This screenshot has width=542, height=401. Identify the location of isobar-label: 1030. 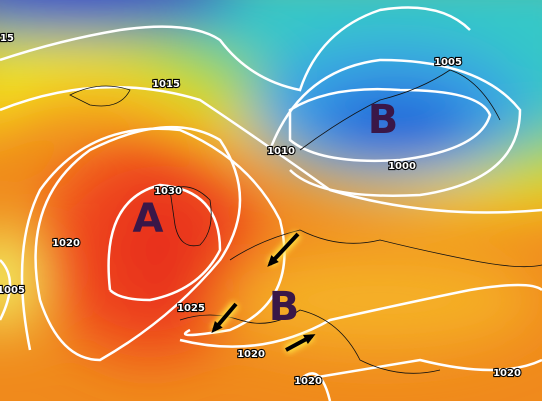
(168, 191).